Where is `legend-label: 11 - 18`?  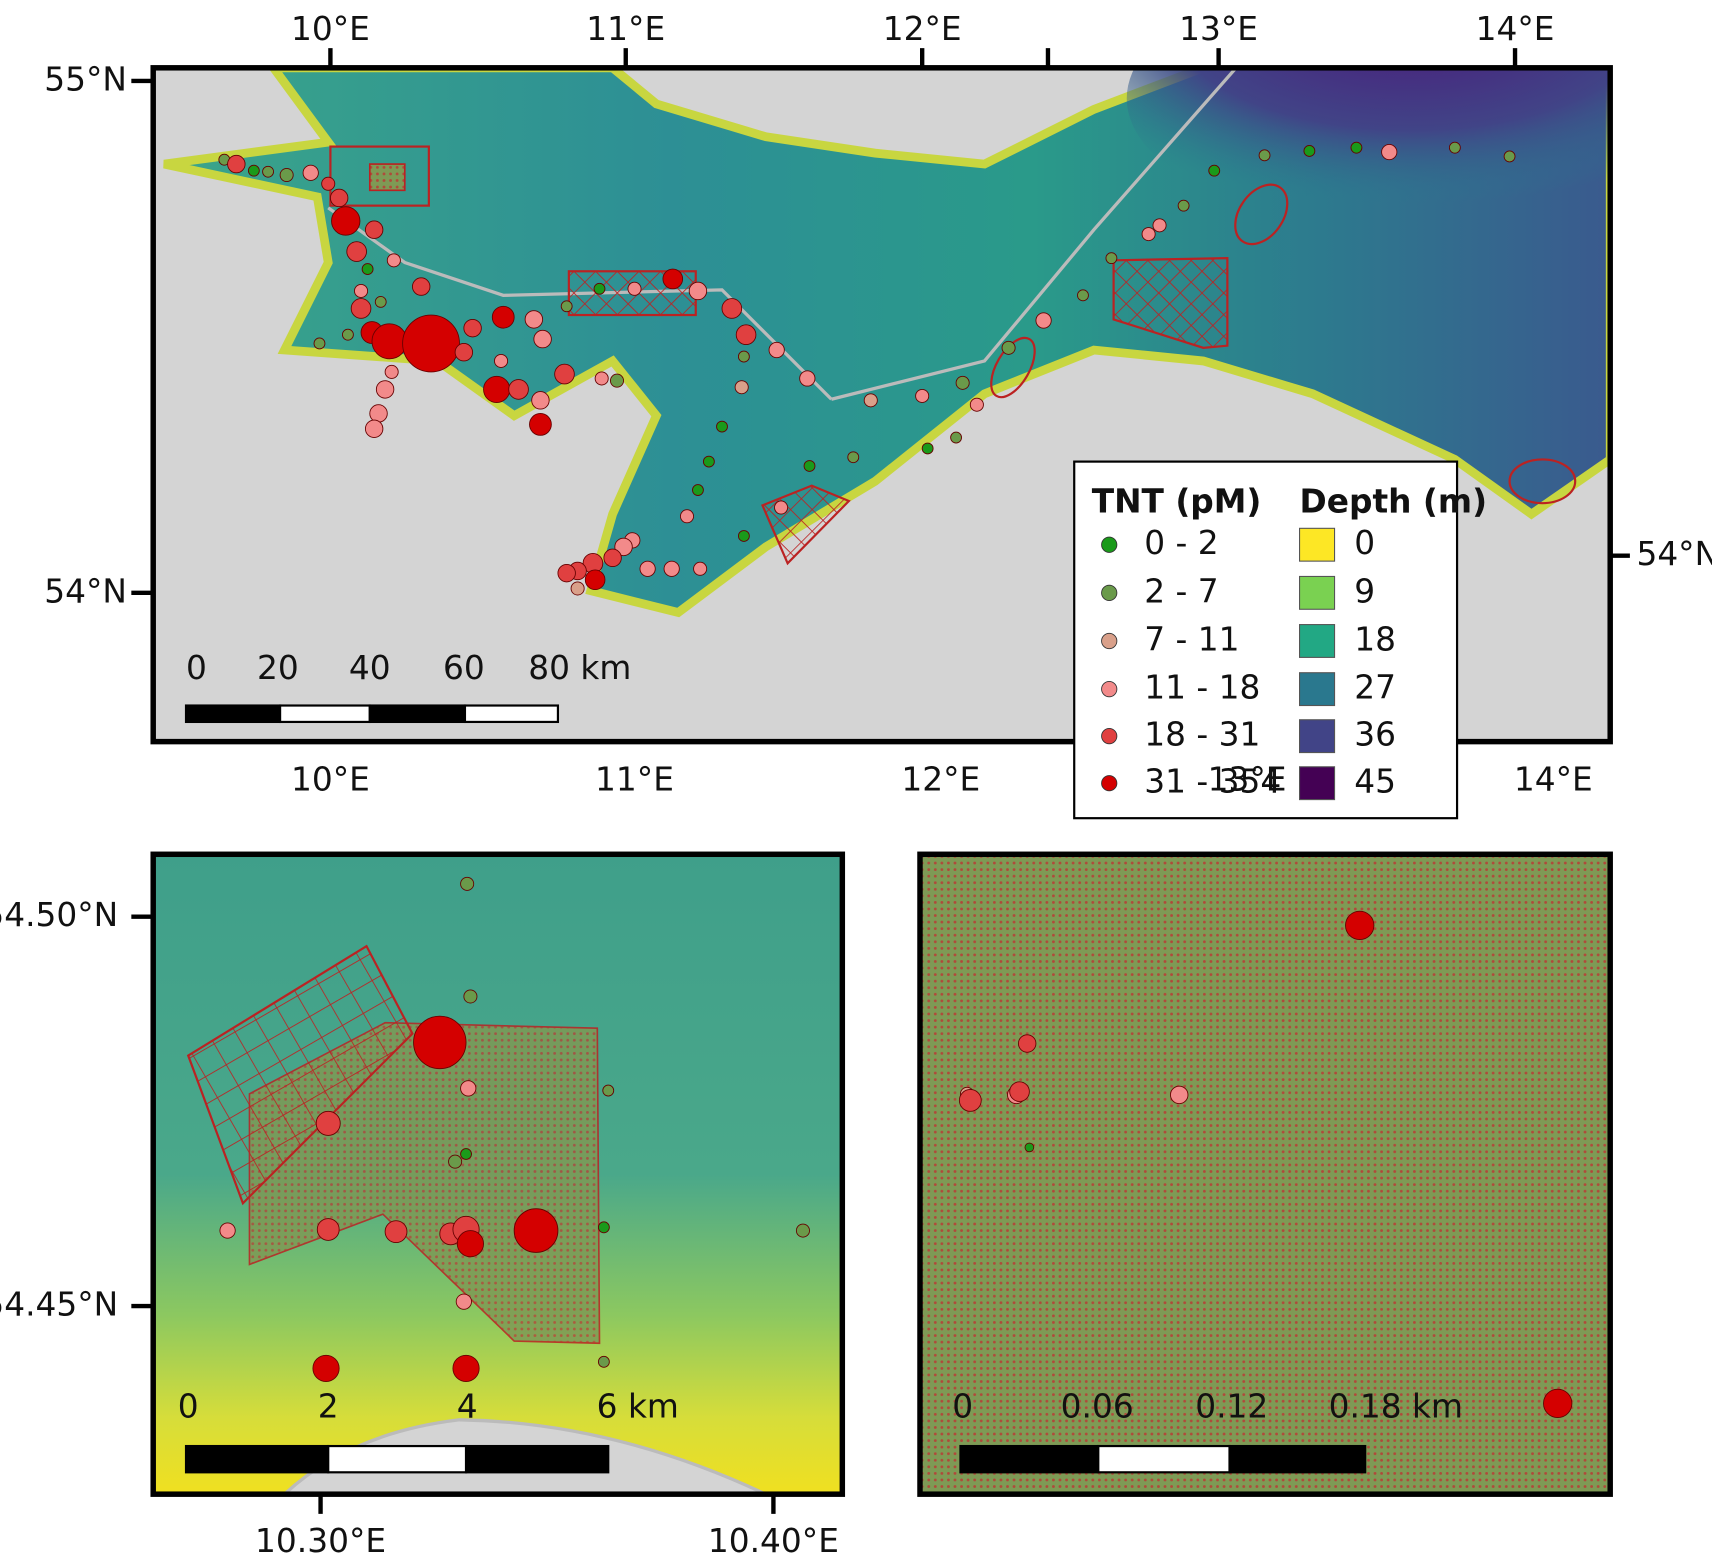
legend-label: 11 - 18 is located at coordinates (1202, 688).